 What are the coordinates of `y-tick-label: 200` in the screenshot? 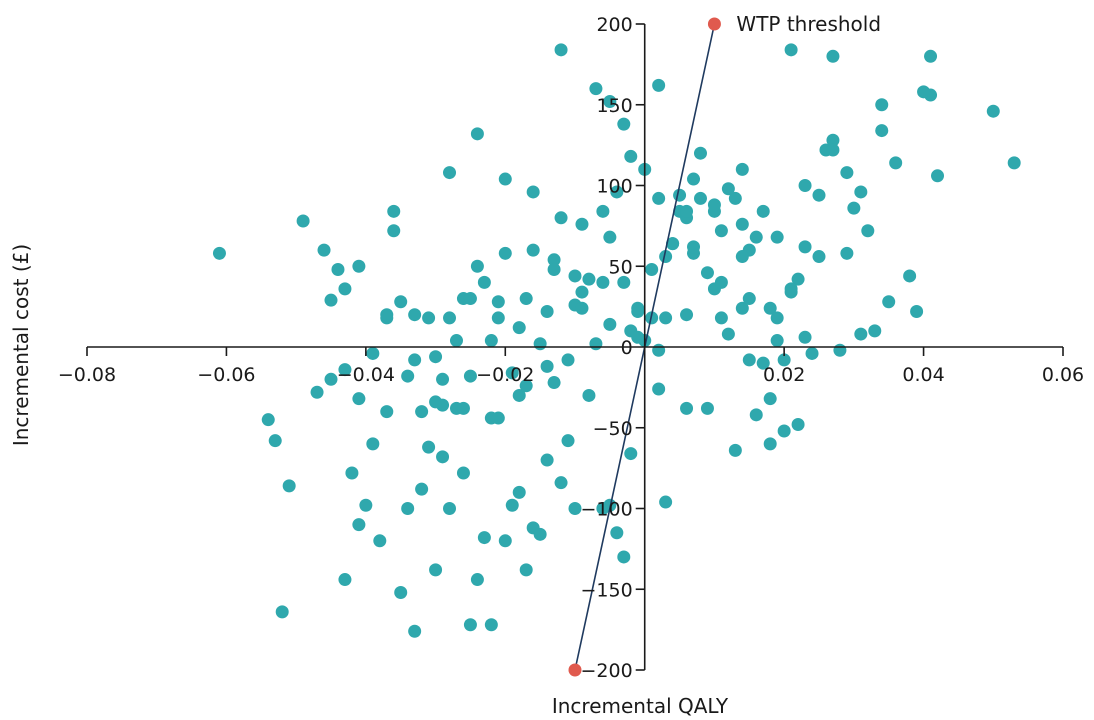 It's located at (614, 25).